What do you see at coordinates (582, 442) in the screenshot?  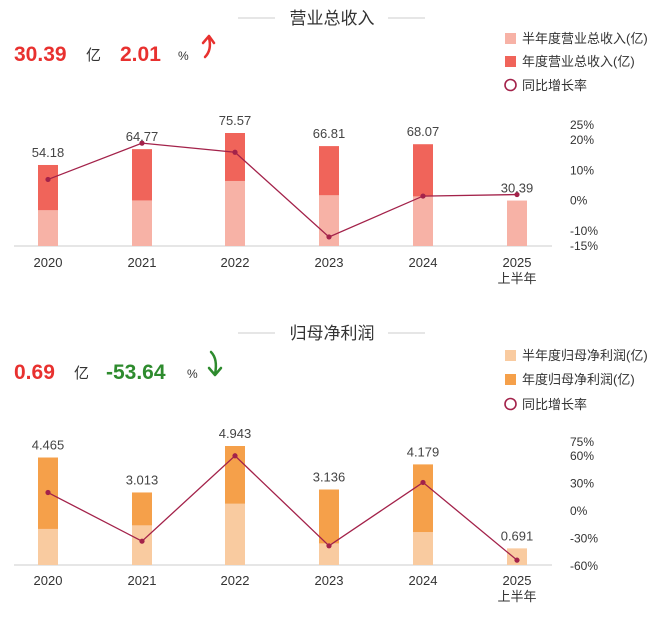 I see `net-profit-y2-tick-0: 75%` at bounding box center [582, 442].